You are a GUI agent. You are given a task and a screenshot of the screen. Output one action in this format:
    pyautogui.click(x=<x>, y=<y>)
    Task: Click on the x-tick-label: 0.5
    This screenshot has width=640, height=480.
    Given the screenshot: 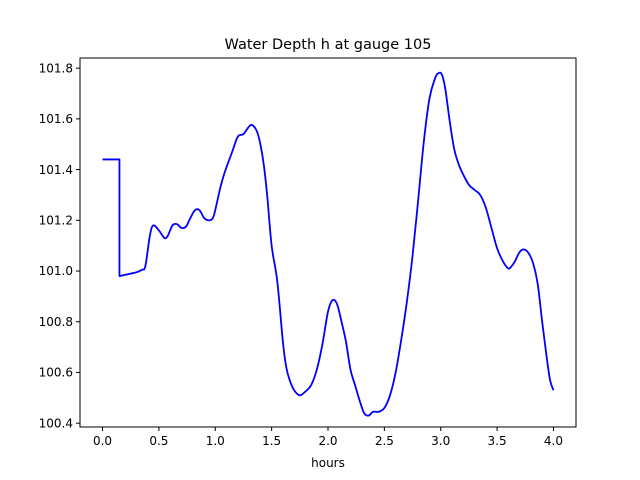 What is the action you would take?
    pyautogui.click(x=158, y=441)
    